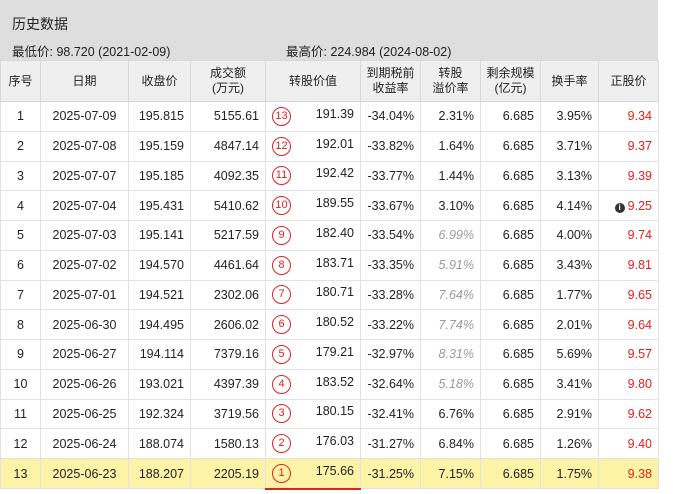 This screenshot has height=494, width=673. What do you see at coordinates (84, 384) in the screenshot?
I see `table-cell: 2025-06-26` at bounding box center [84, 384].